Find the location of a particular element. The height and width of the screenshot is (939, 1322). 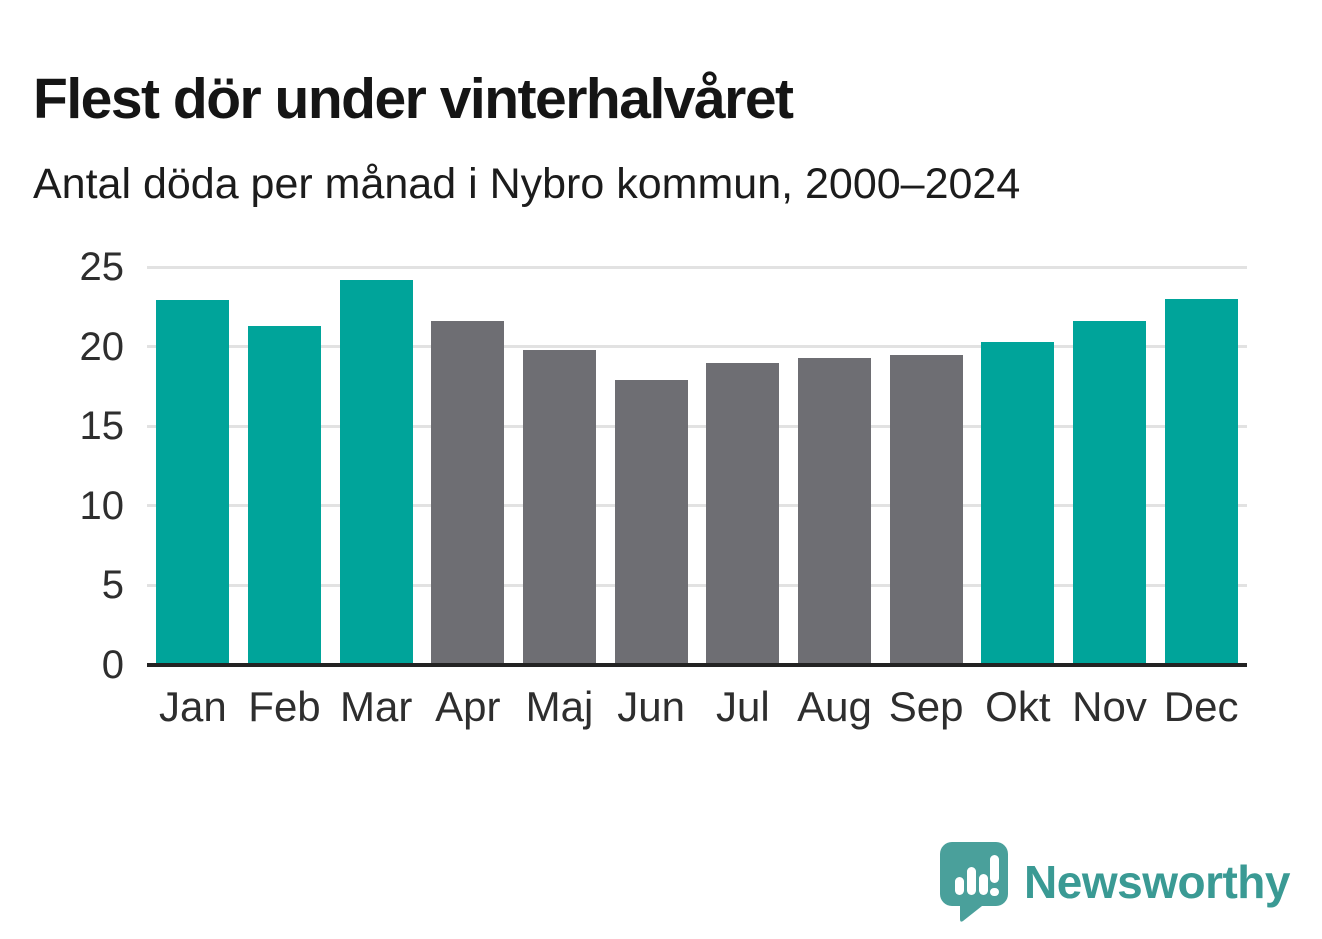

brand-name: Newsworthy is located at coordinates (1157, 882).